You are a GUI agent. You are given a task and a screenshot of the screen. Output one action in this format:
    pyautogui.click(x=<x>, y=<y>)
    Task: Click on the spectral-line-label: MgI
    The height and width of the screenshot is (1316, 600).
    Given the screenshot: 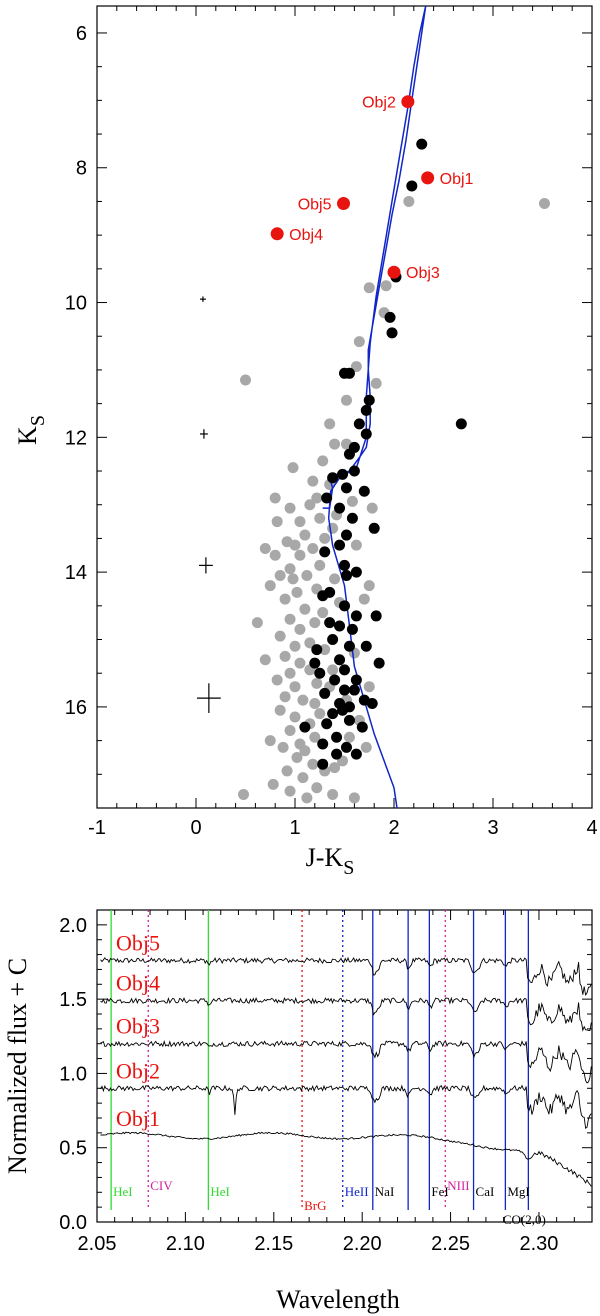 What is the action you would take?
    pyautogui.click(x=518, y=1191)
    